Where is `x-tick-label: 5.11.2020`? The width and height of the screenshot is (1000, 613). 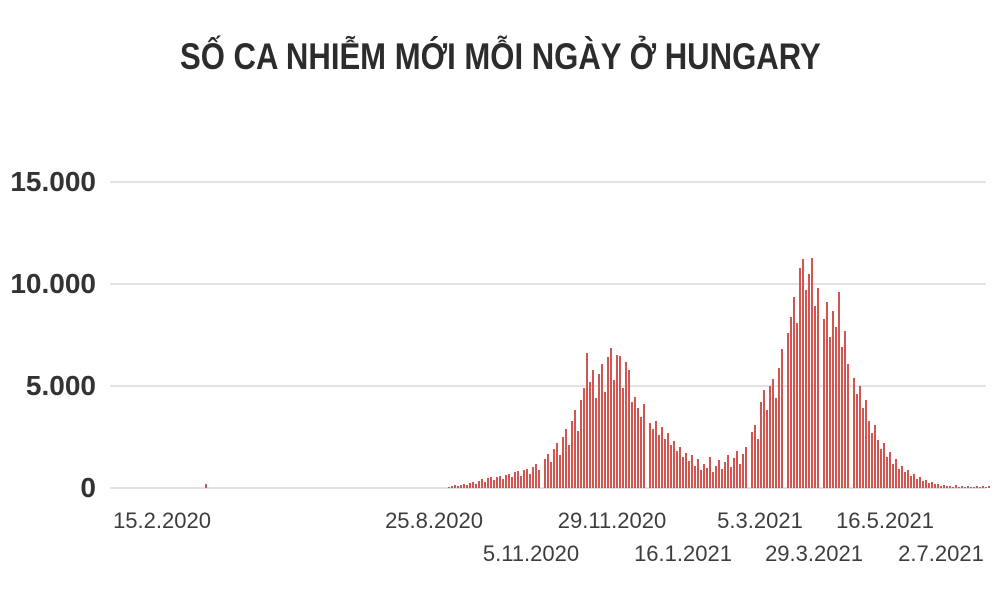 x-tick-label: 5.11.2020 is located at coordinates (531, 553).